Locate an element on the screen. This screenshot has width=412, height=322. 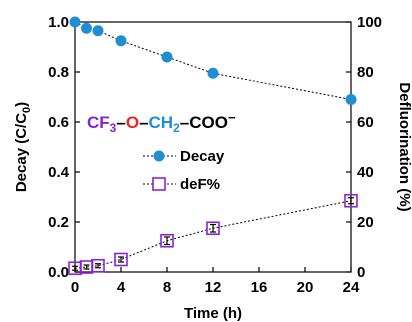
formula-dash3: – is located at coordinates (184, 122).